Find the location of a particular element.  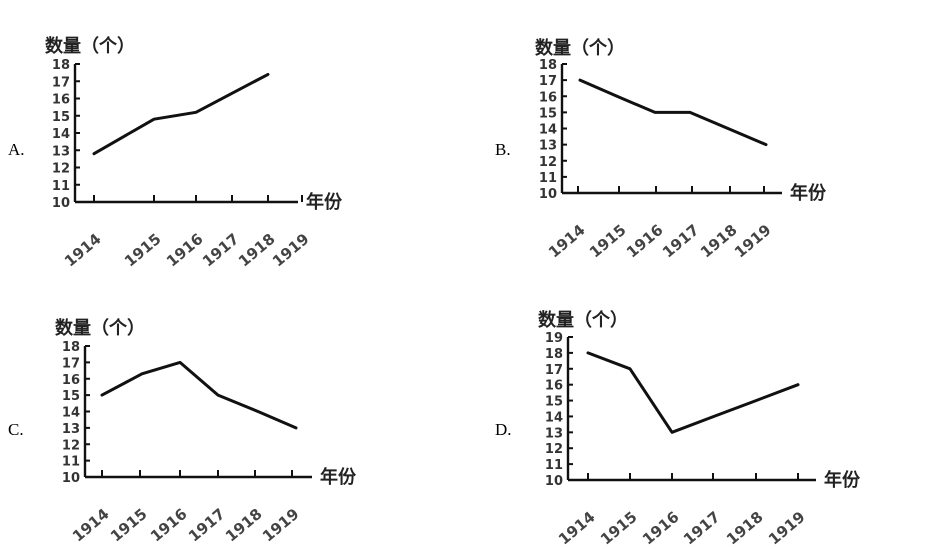

option-letter: B. is located at coordinates (503, 149).